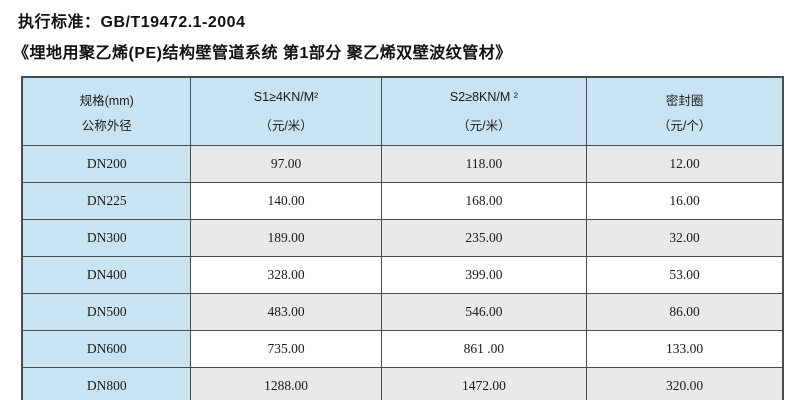  What do you see at coordinates (286, 164) in the screenshot?
I see `s1-price-cell: 97.00` at bounding box center [286, 164].